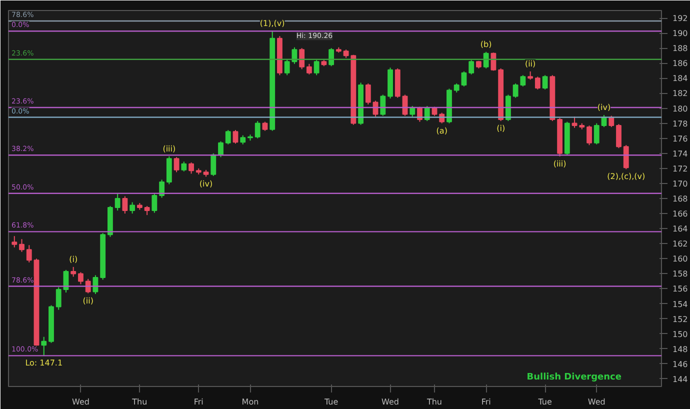 The width and height of the screenshot is (690, 409). Describe the element at coordinates (680, 93) in the screenshot. I see `y-tick-label: 182` at that location.